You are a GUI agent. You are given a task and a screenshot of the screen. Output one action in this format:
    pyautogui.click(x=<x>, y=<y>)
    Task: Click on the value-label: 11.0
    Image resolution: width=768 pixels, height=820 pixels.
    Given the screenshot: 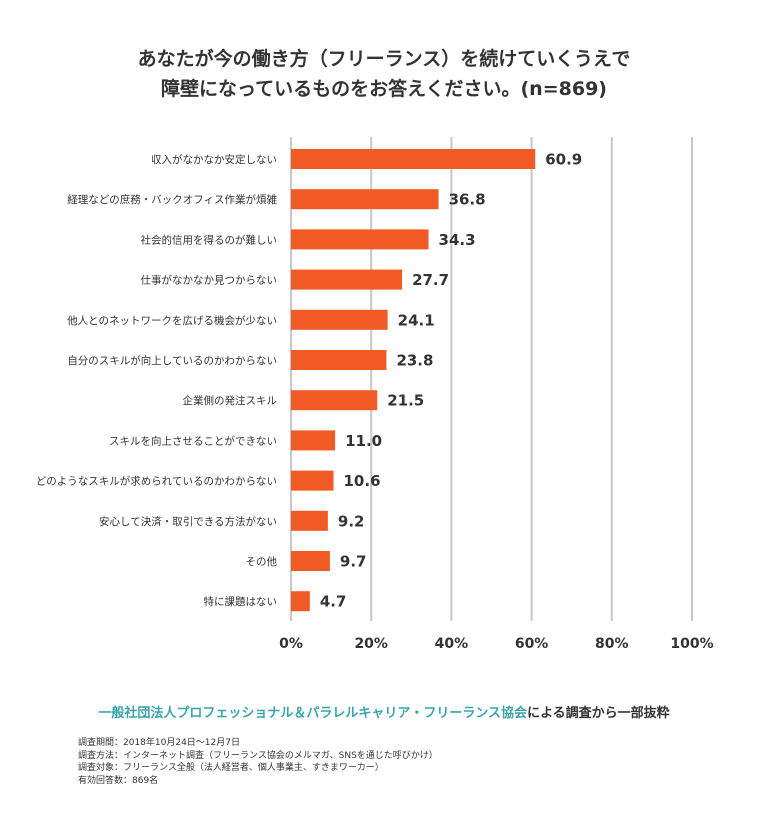 What is the action you would take?
    pyautogui.click(x=363, y=441)
    